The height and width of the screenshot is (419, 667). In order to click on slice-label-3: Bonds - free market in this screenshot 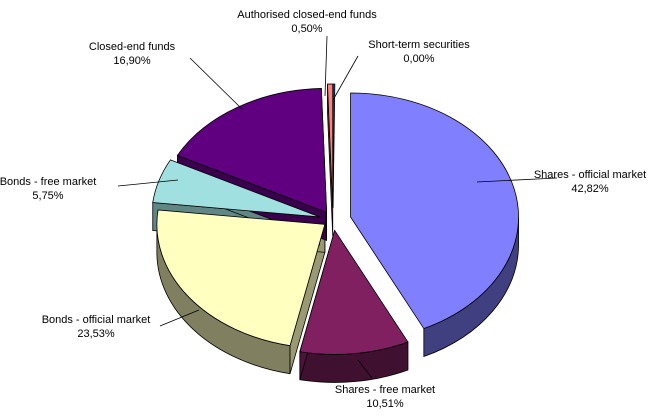, I will do `click(48, 182)`.